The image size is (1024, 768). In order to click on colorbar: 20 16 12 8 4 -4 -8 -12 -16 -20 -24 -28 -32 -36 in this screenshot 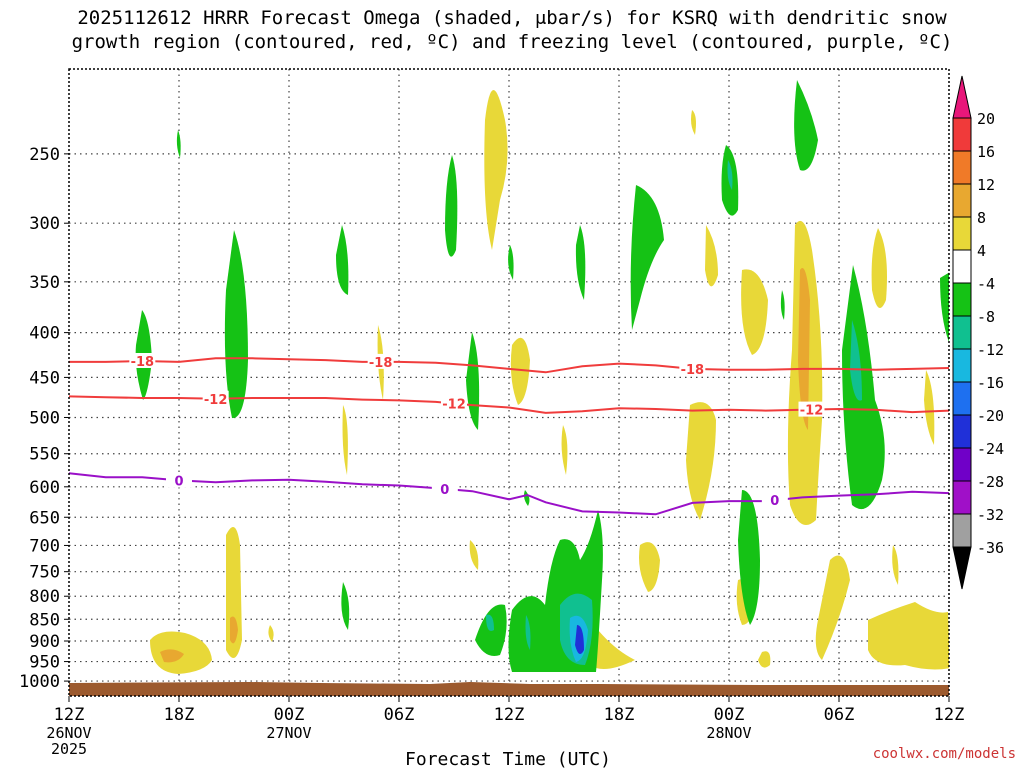, I will do `click(978, 332)`.